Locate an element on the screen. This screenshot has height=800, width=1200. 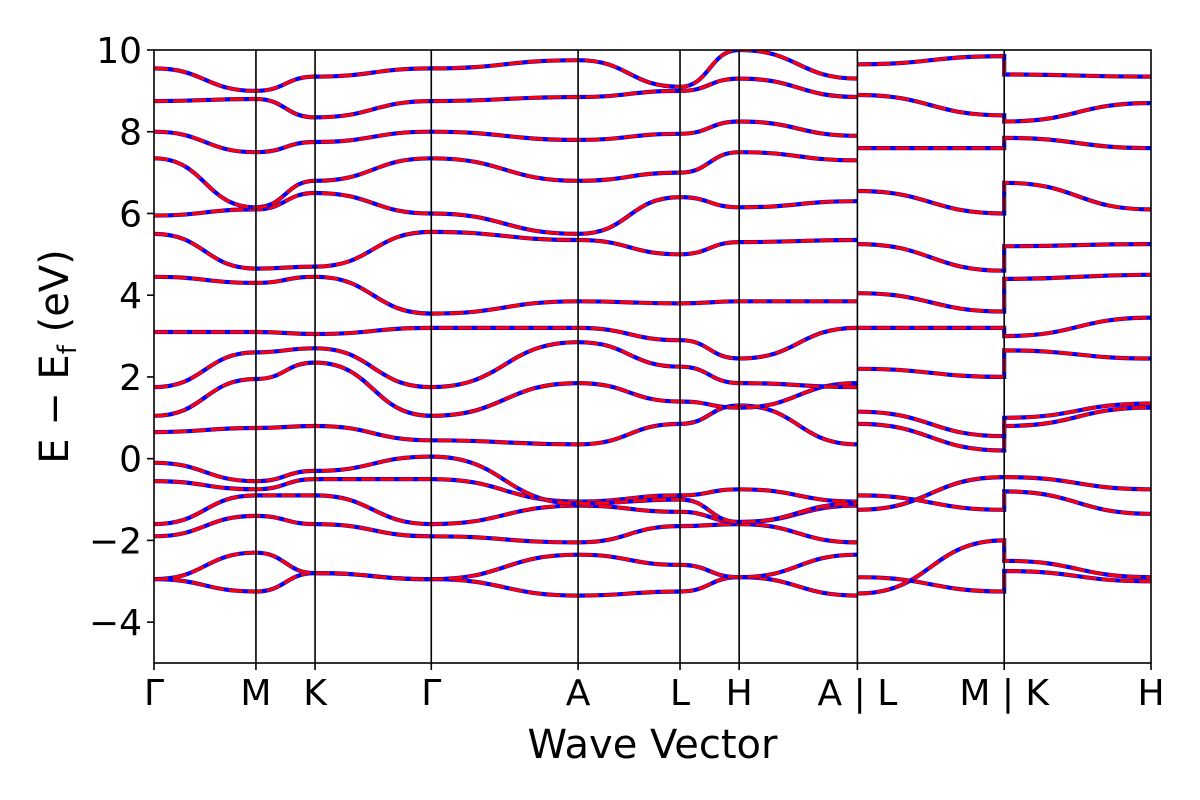
x-tick-label: L is located at coordinates (680, 693).